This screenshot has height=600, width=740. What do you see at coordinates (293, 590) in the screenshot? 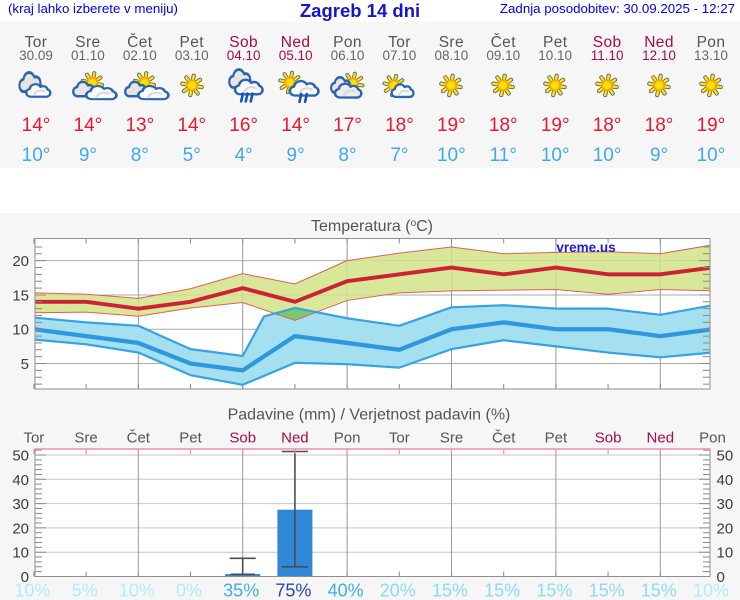
I see `svg-text: 75%` at bounding box center [293, 590].